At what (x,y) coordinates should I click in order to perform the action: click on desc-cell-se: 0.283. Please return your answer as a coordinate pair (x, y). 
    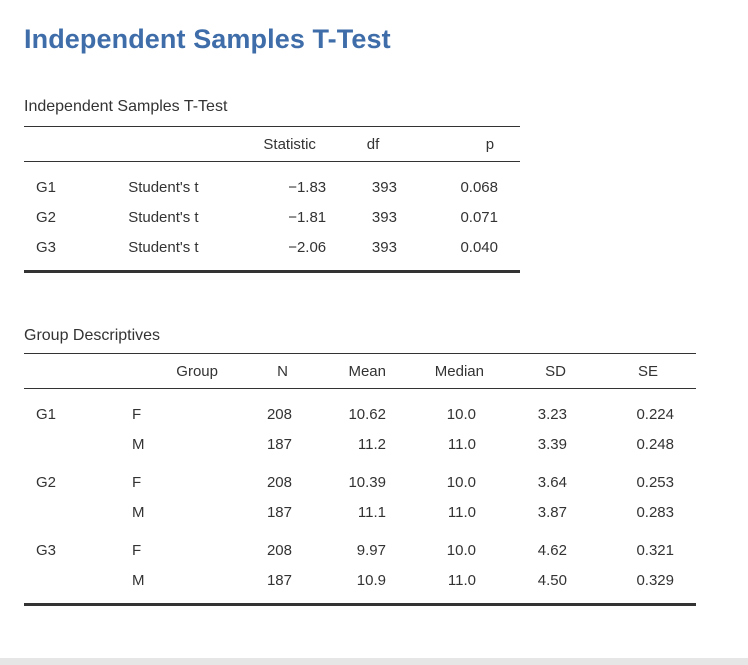
    Looking at the image, I should click on (655, 512).